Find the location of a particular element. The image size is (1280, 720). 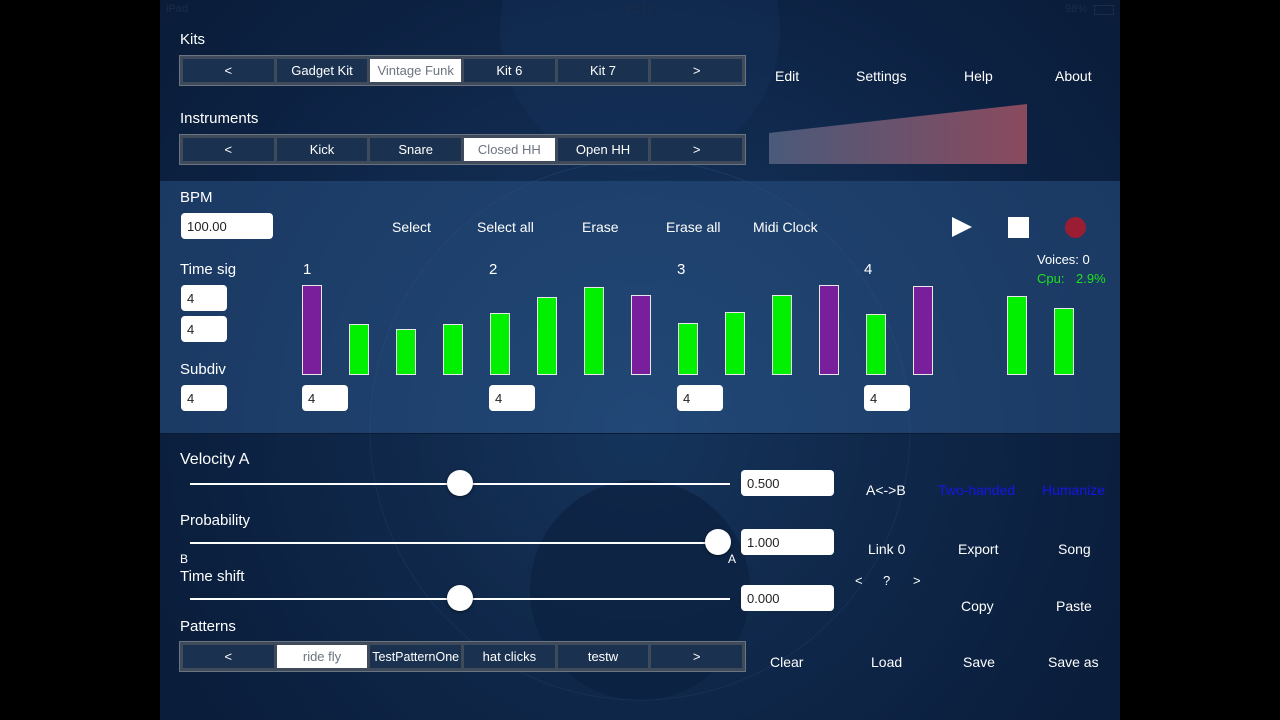

link-button: Link 0 is located at coordinates (887, 549).